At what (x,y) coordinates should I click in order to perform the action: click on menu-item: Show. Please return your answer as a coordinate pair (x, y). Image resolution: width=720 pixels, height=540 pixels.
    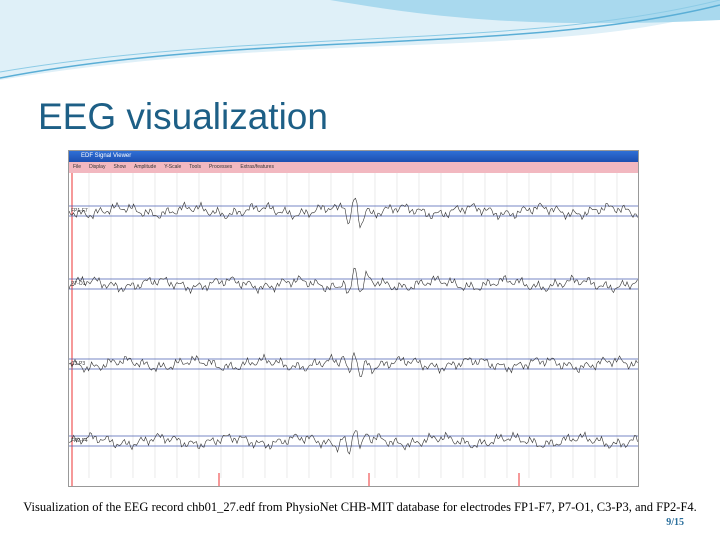
    Looking at the image, I should click on (119, 167).